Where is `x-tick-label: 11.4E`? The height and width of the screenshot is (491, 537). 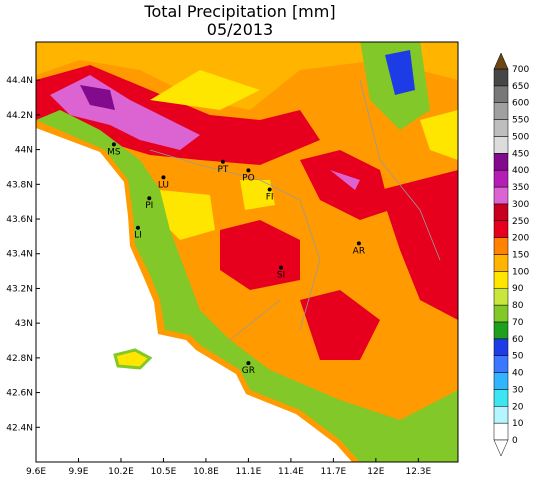
x-tick-label: 11.4E is located at coordinates (291, 472).